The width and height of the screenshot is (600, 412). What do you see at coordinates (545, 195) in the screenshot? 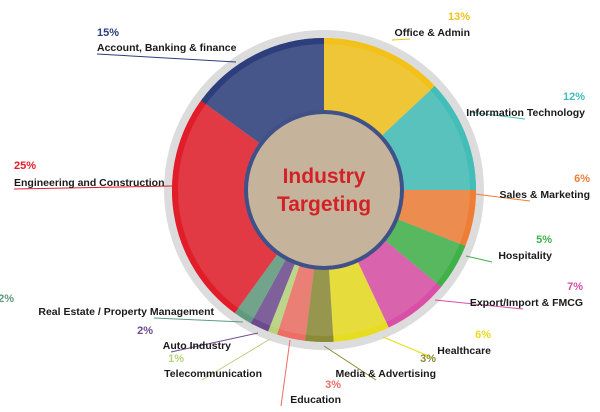
I see `category-label-sales-marketing: Sales & Marketing` at bounding box center [545, 195].